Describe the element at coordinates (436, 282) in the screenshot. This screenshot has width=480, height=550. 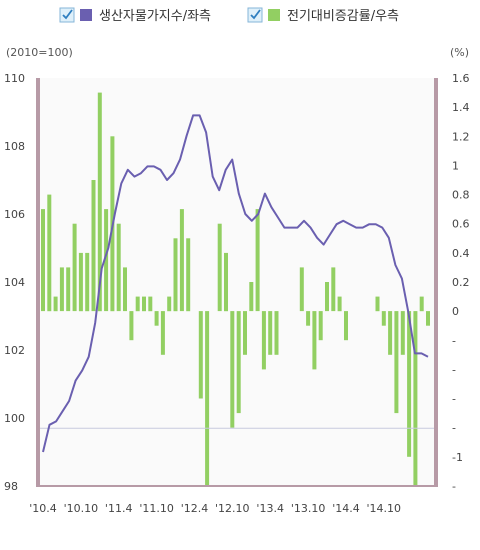
I see `right-axis-band` at that location.